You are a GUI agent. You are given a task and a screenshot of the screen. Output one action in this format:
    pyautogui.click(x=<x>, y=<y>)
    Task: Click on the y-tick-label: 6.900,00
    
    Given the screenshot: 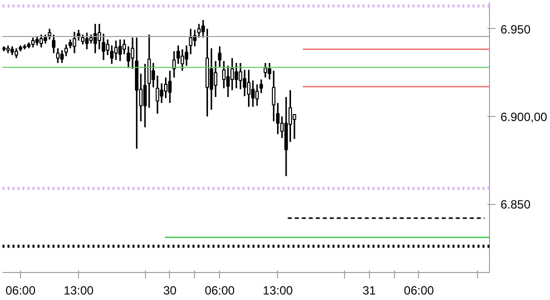 What is the action you would take?
    pyautogui.click(x=524, y=117)
    